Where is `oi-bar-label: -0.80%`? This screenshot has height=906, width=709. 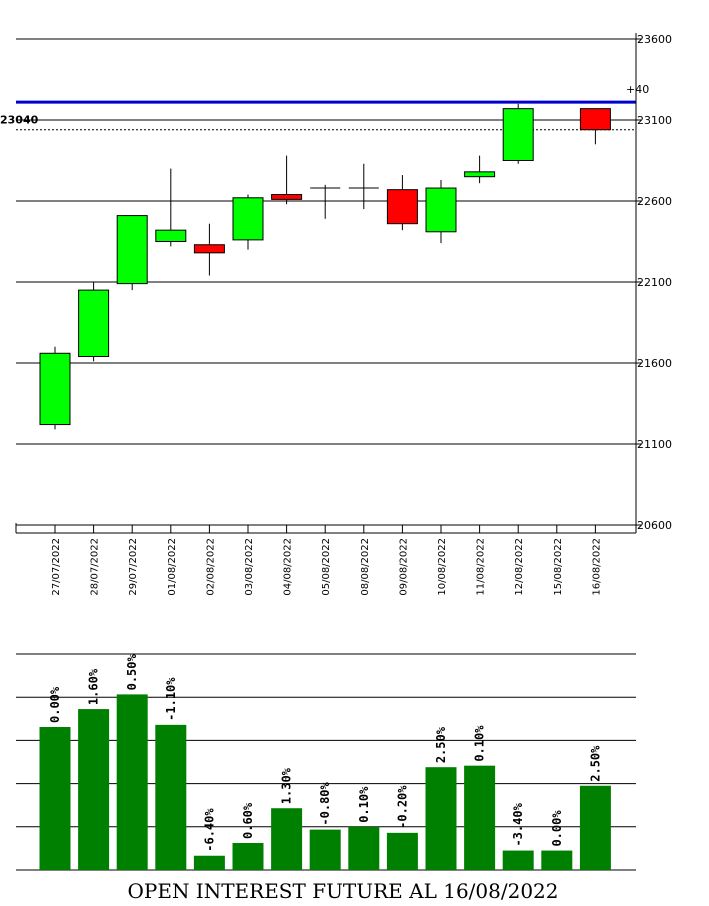 oi-bar-label: -0.80% is located at coordinates (325, 803).